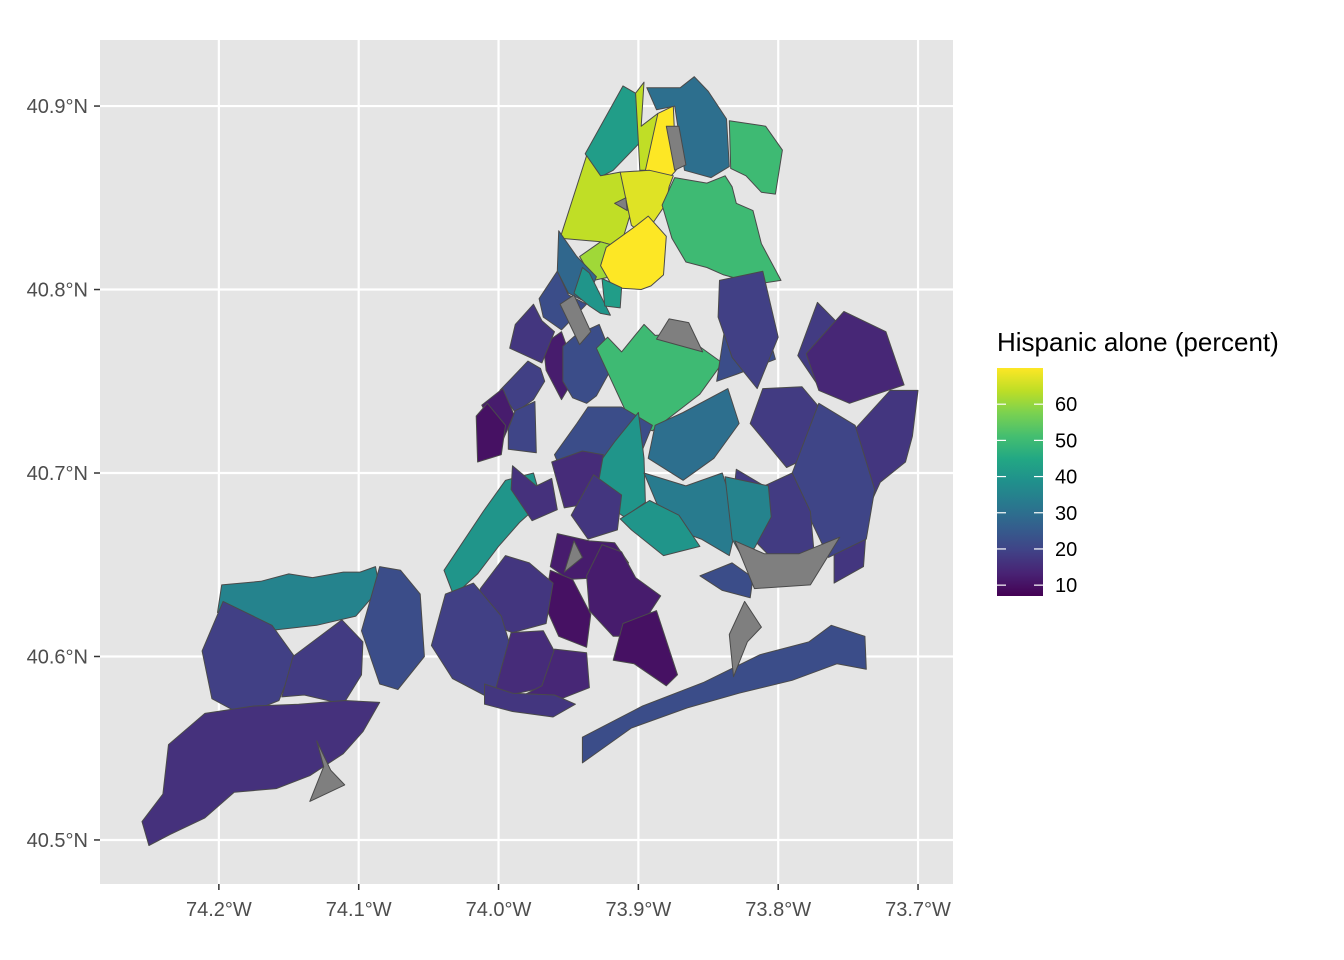 Image resolution: width=1344 pixels, height=960 pixels. I want to click on y-tick-label: 40.9°N, so click(57, 107).